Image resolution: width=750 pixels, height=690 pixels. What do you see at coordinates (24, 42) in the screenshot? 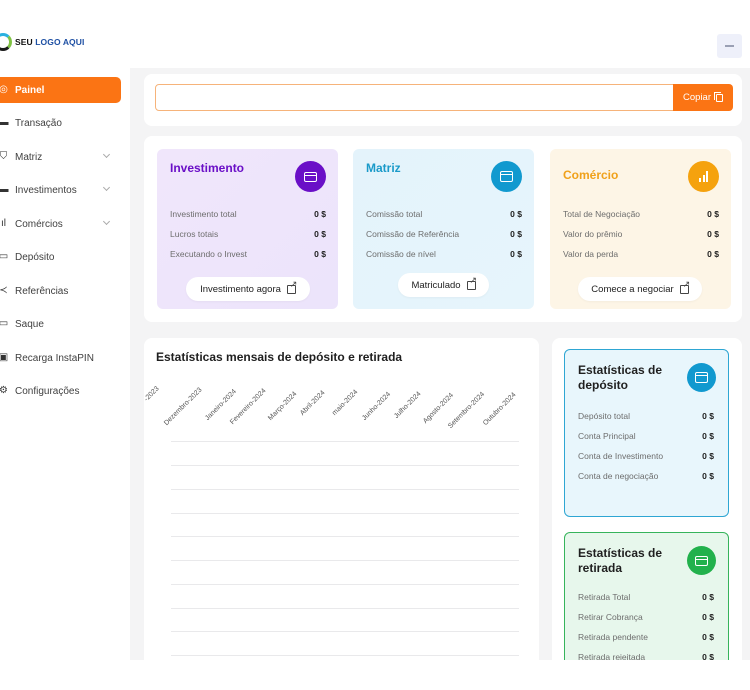
I see `logo-text-part1: SEU` at bounding box center [24, 42].